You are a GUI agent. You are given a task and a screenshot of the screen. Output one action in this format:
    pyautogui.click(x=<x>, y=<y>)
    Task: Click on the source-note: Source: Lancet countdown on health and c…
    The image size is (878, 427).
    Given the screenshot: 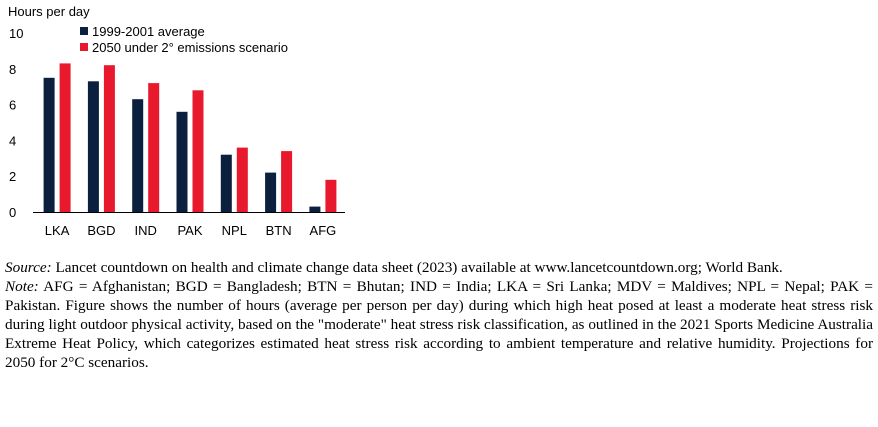 What is the action you would take?
    pyautogui.click(x=439, y=267)
    